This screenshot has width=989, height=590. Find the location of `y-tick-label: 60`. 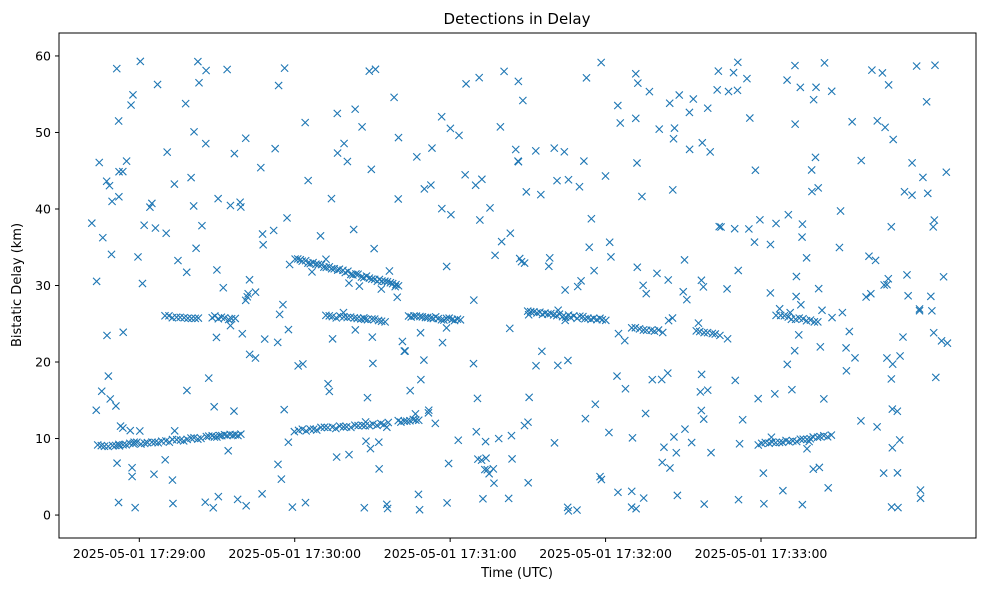

y-tick-label: 60 is located at coordinates (43, 55).